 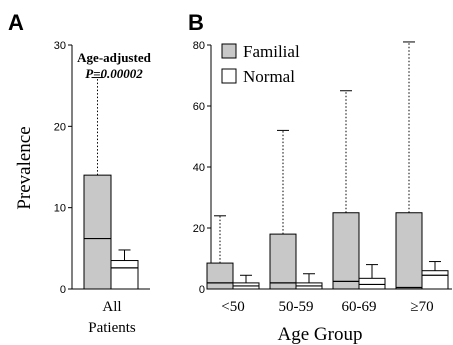 What do you see at coordinates (60, 46) in the screenshot?
I see `y-tick-label: 30` at bounding box center [60, 46].